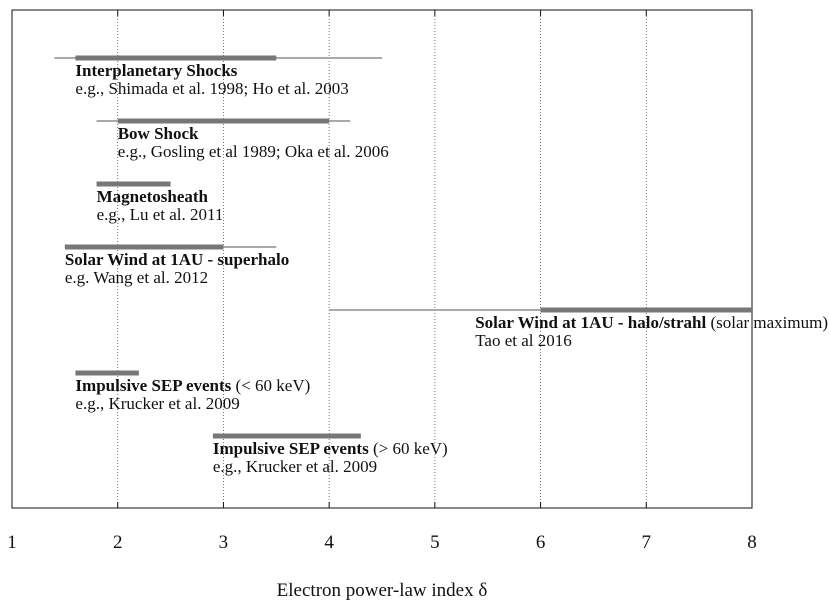 The height and width of the screenshot is (605, 829). I want to click on item-label: Interplanetary Shocks, so click(156, 70).